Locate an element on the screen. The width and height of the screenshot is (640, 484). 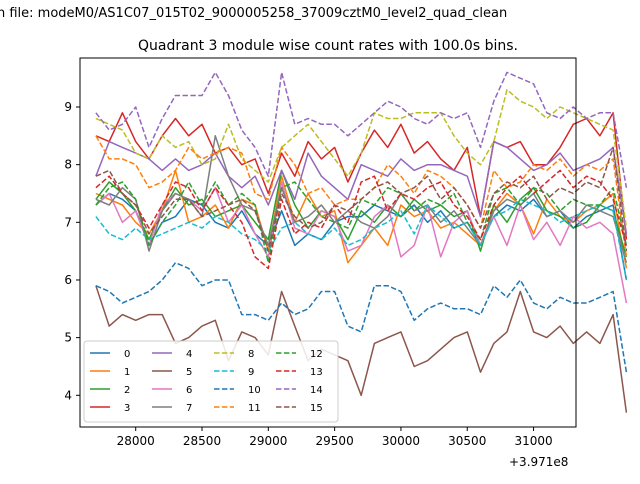
x-tick-label: 31000 is located at coordinates (533, 441).